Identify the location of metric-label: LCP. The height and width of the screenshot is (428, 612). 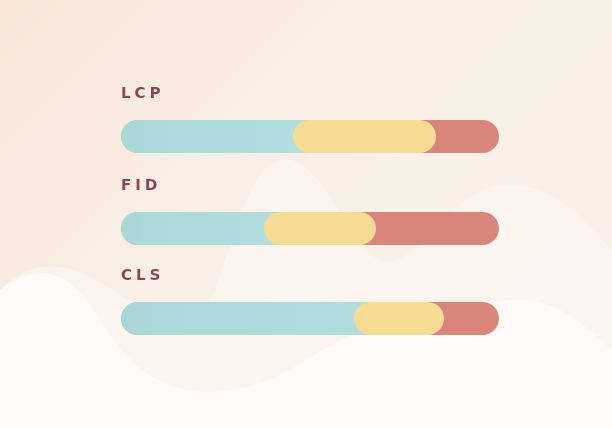
(143, 93).